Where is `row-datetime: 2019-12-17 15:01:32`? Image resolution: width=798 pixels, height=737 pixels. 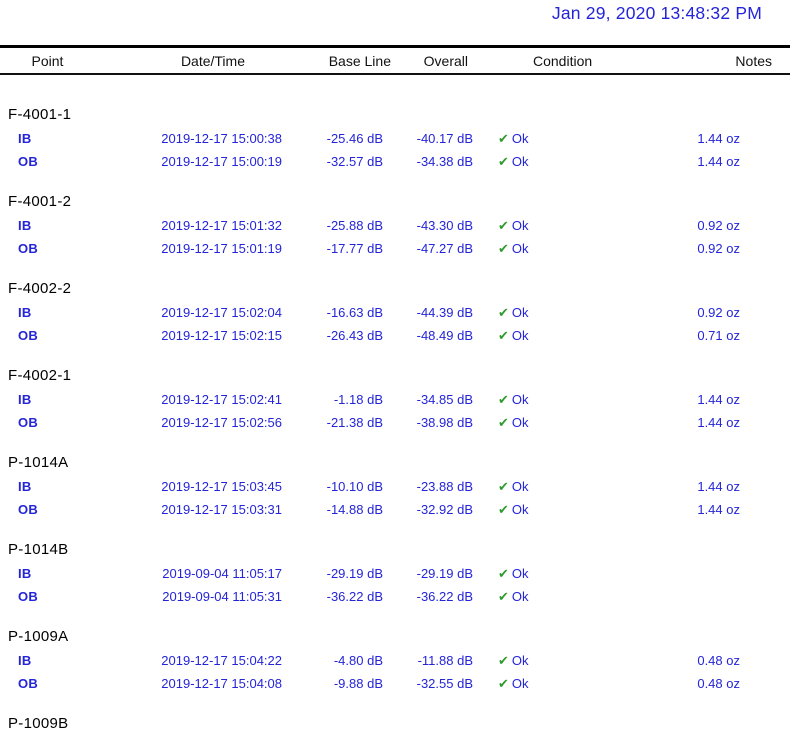
row-datetime: 2019-12-17 15:01:32 is located at coordinates (221, 225).